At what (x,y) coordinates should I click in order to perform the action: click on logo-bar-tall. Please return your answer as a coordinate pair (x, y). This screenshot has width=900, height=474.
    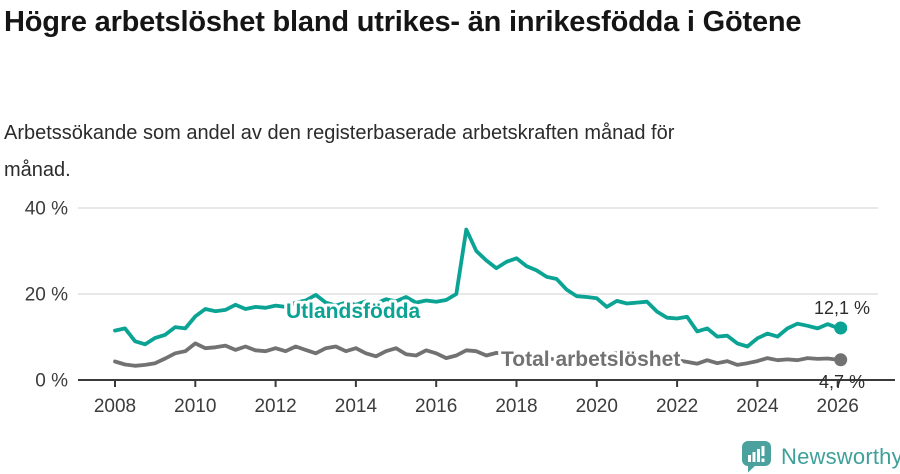
    Looking at the image, I should click on (758, 455).